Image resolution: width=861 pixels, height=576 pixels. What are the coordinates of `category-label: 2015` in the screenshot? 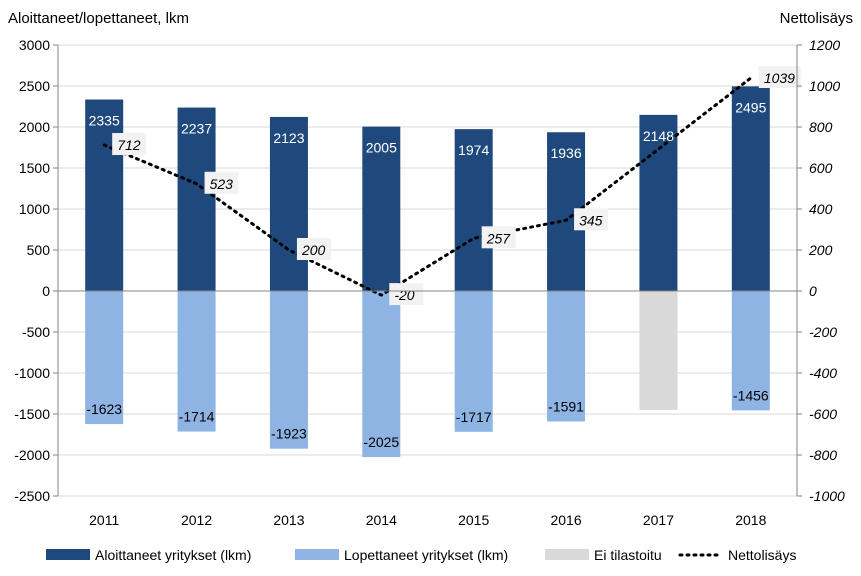 It's located at (473, 520).